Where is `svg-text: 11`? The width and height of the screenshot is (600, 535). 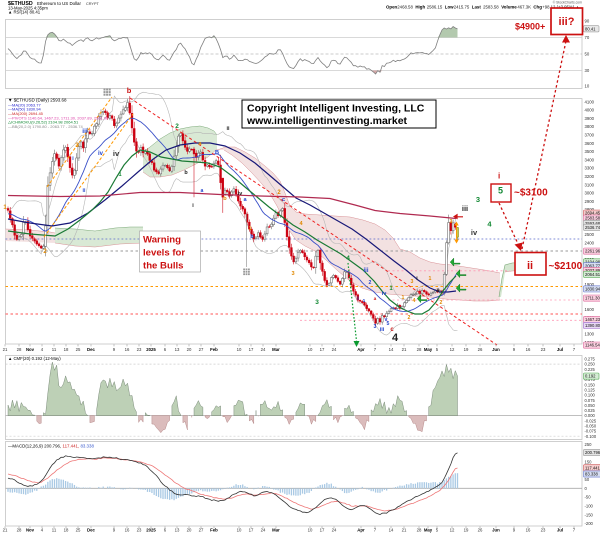
svg-text: 11 is located at coordinates (54, 349).